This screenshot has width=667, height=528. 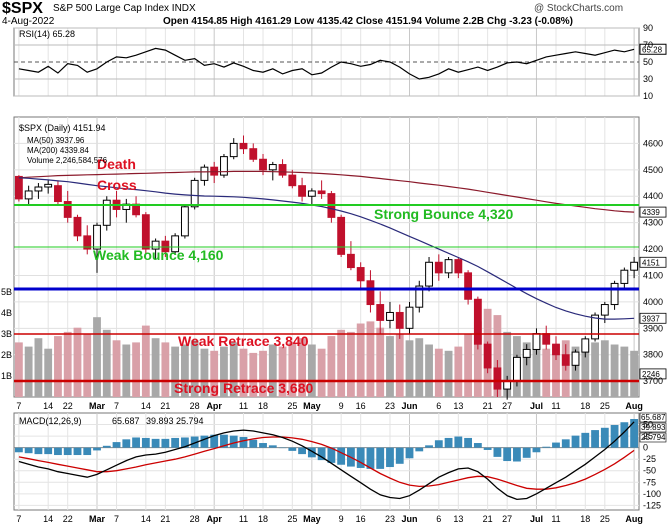 I want to click on price-tick-label: 3800, so click(x=653, y=355).